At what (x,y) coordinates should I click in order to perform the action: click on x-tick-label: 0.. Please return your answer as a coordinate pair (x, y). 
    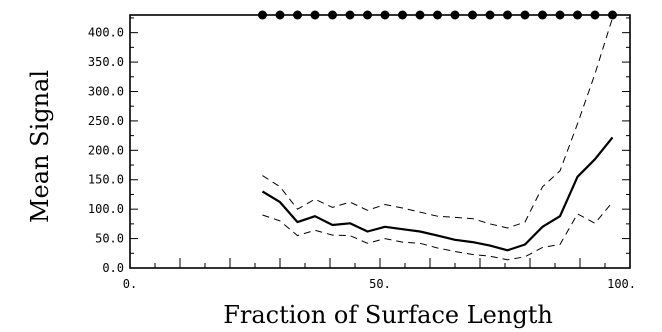
    Looking at the image, I should click on (130, 284).